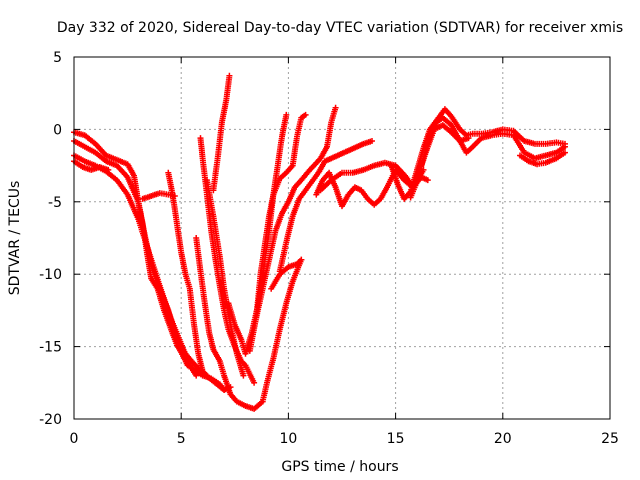  Describe the element at coordinates (181, 439) in the screenshot. I see `x-tick-label: 5` at that location.